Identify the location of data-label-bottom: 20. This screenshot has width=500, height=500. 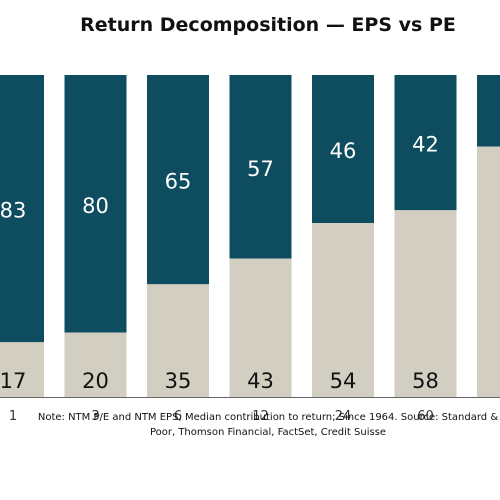
(95, 381).